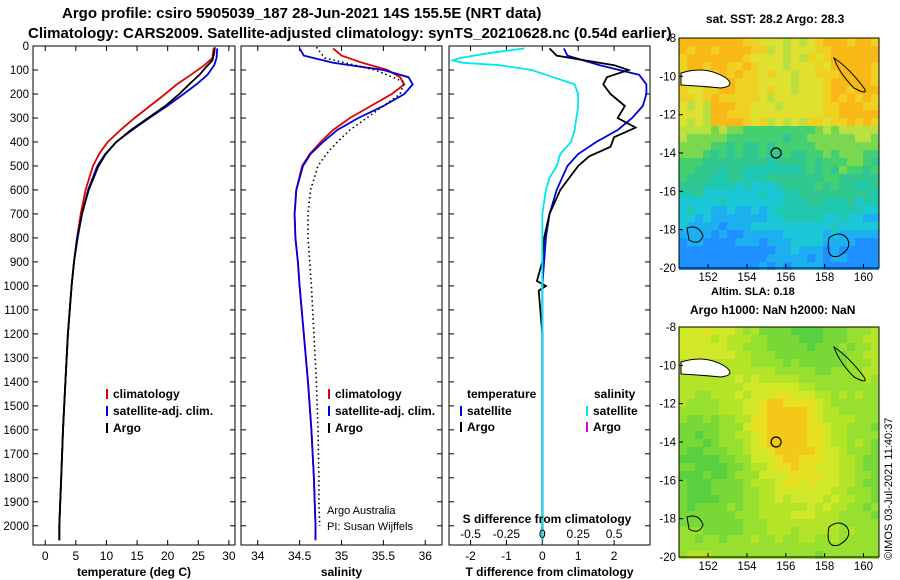 This screenshot has width=900, height=580. I want to click on legend-label: satellite-adj. clim., so click(163, 411).